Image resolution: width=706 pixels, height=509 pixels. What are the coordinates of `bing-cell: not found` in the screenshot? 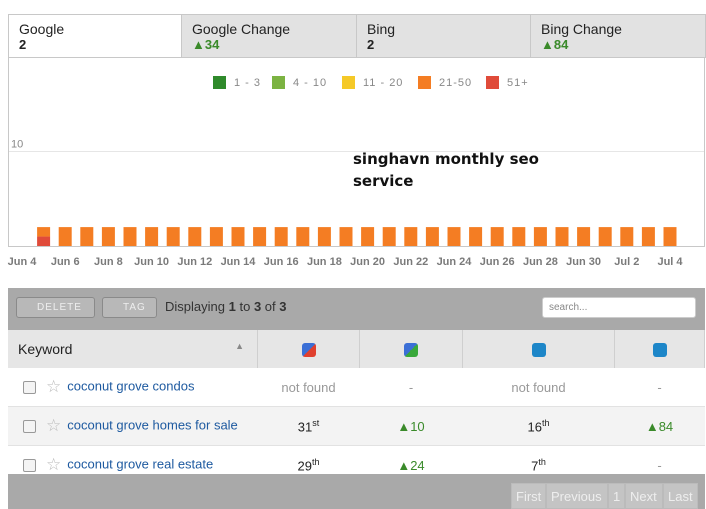 It's located at (538, 387).